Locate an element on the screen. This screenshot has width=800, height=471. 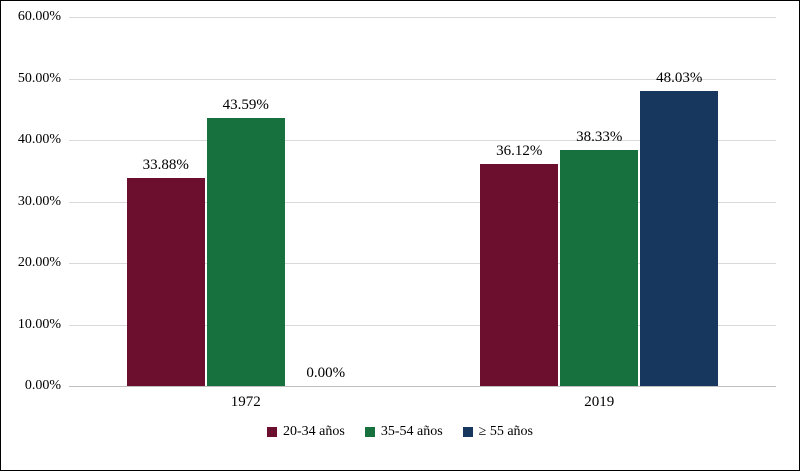
legend-item-2: ≥ 55 años is located at coordinates (497, 432).